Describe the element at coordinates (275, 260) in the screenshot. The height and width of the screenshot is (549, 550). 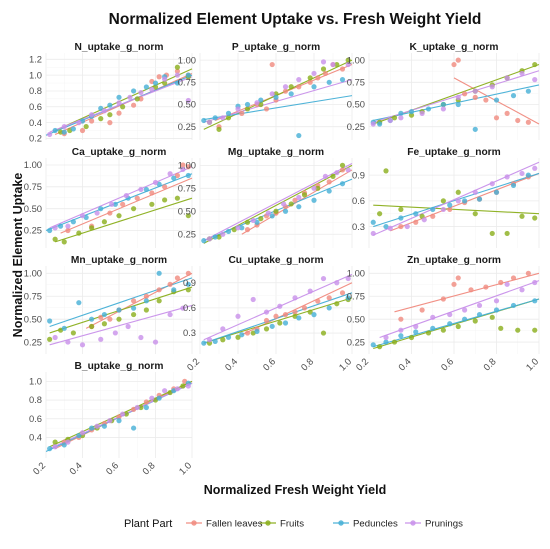
I see `panel-title-cu-uptake-g-norm: Cu_uptake_g_norm` at that location.